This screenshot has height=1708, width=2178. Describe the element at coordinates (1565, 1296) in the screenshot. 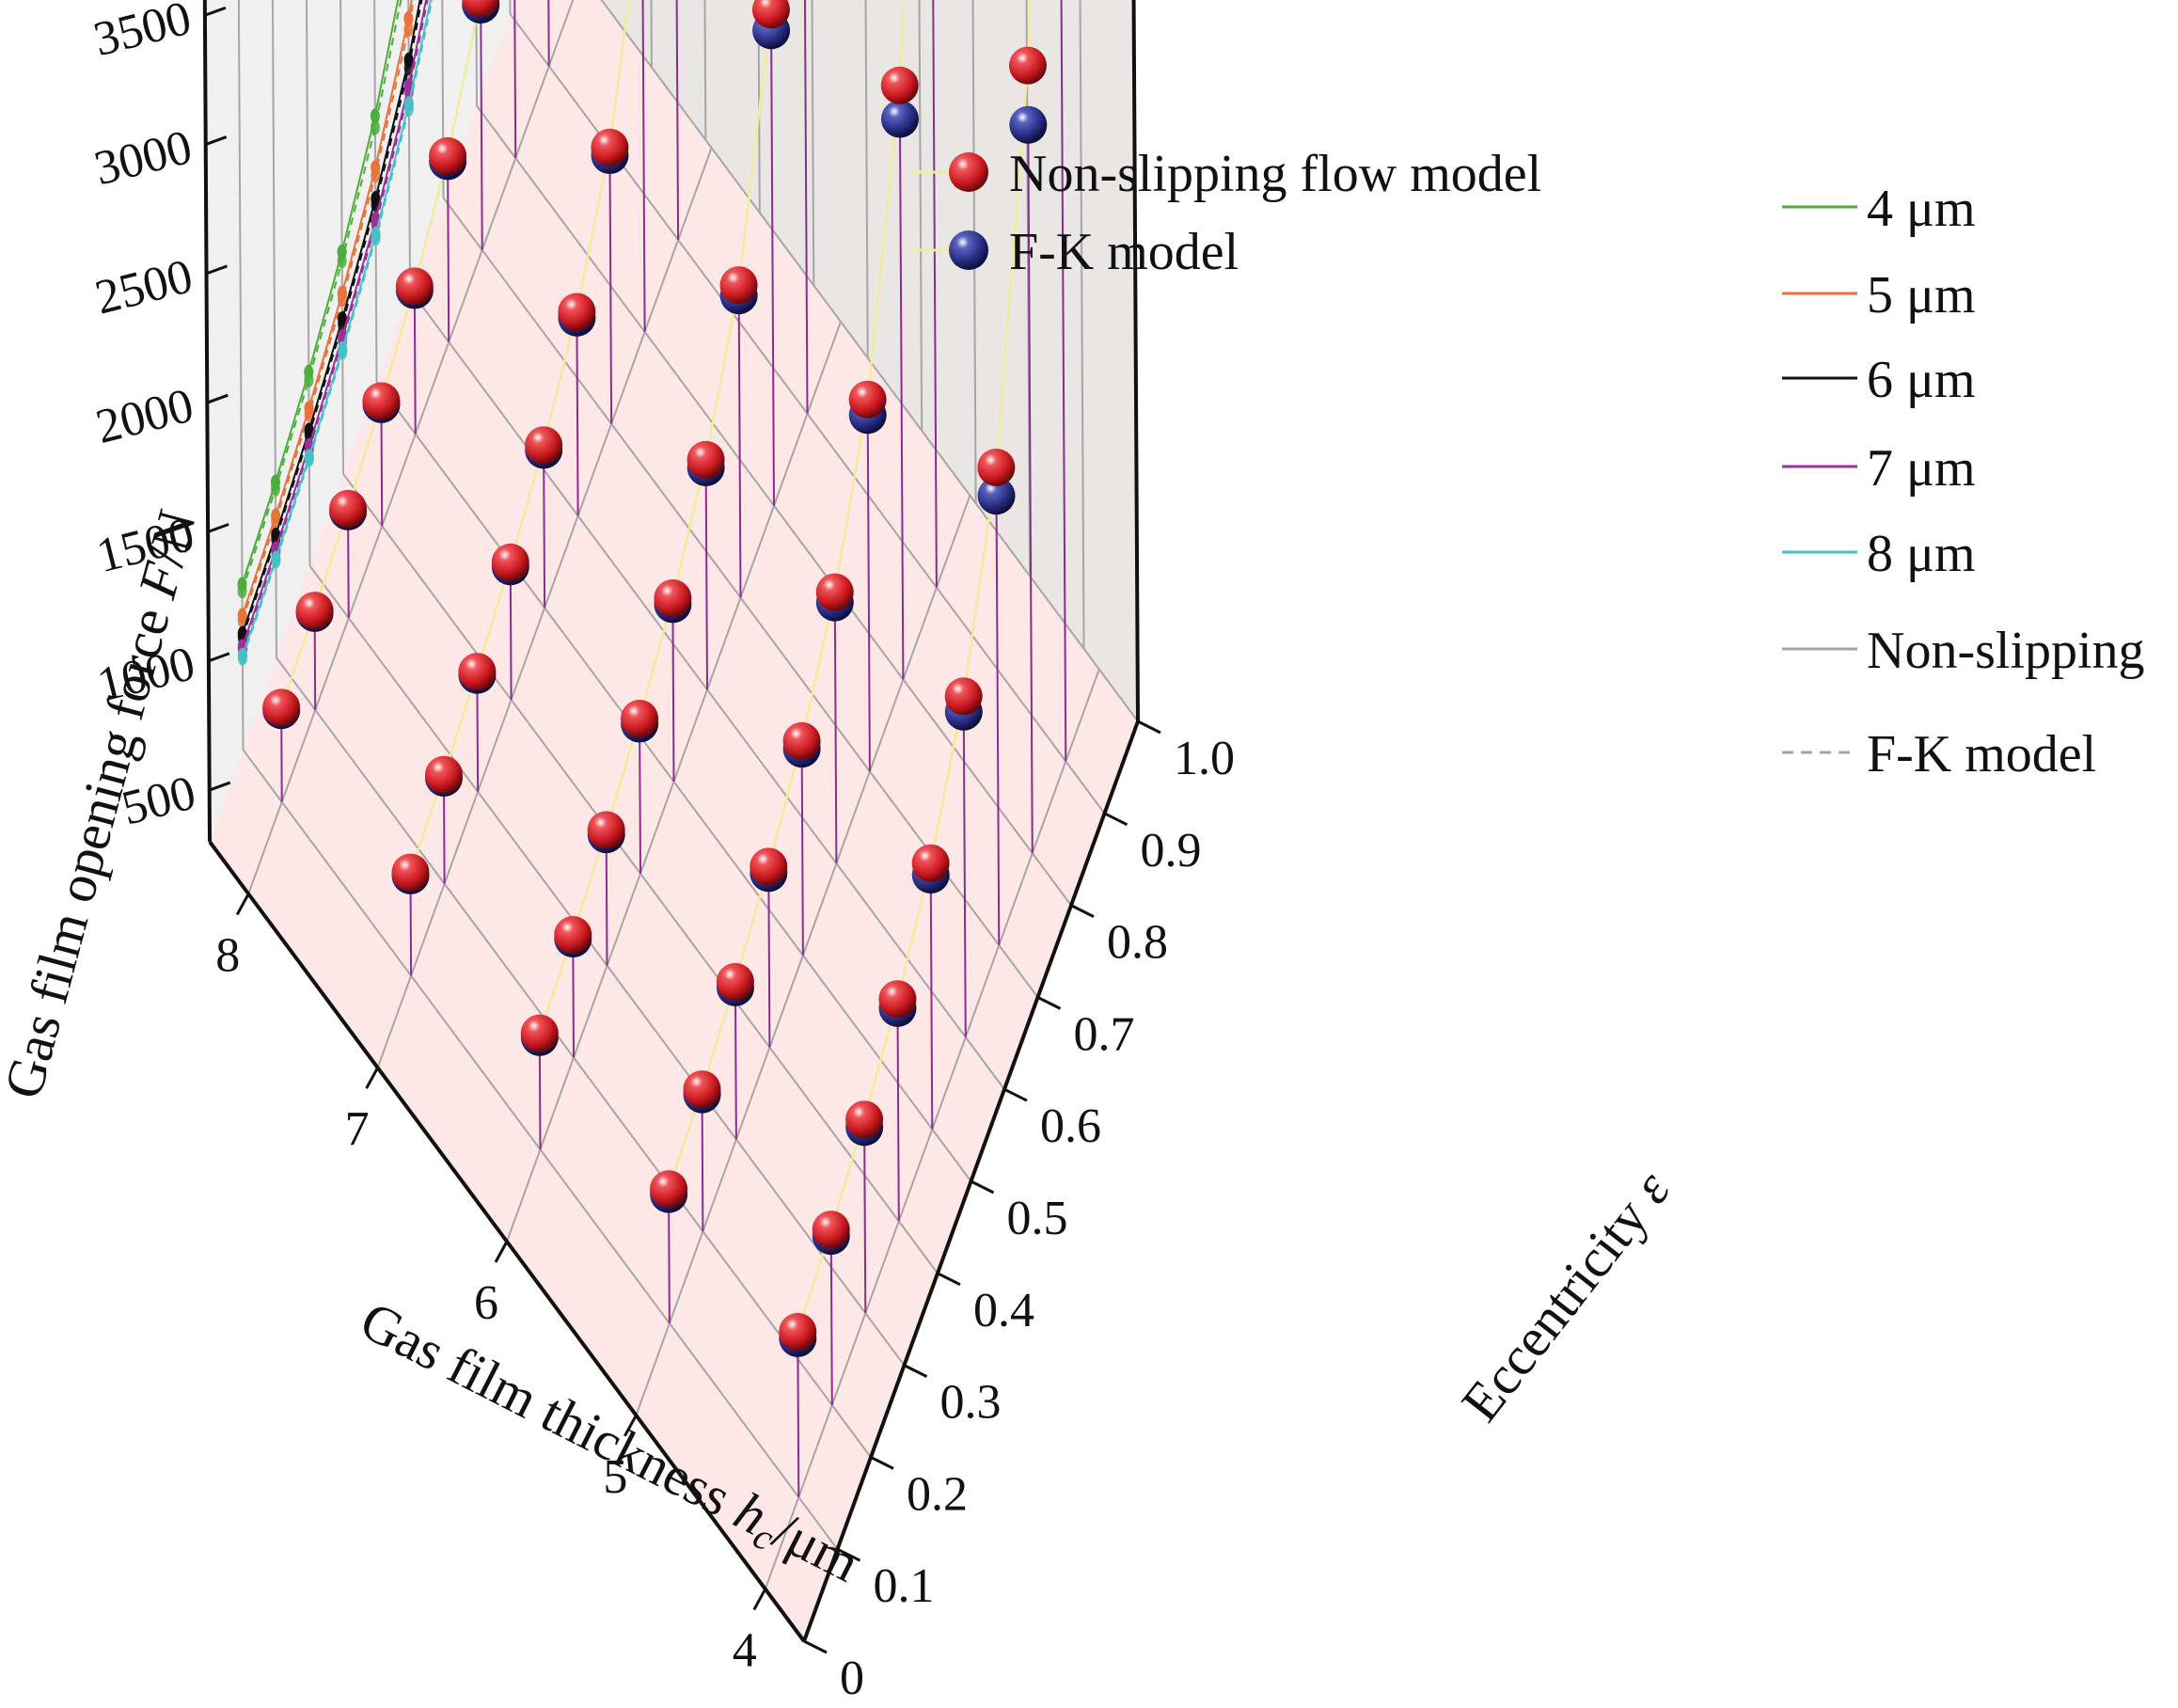

I see `y-axis-title: Eccentricity ε` at that location.